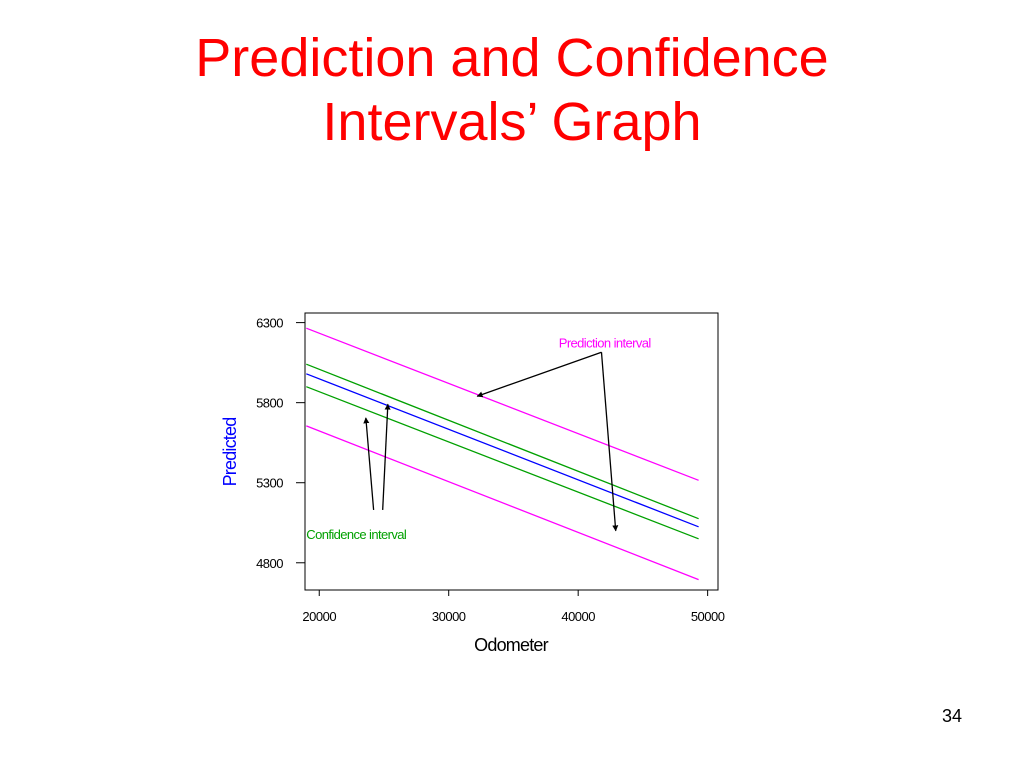 The width and height of the screenshot is (1024, 768). Describe the element at coordinates (512, 122) in the screenshot. I see `slide-title-line-2: Intervals’ Graph` at that location.